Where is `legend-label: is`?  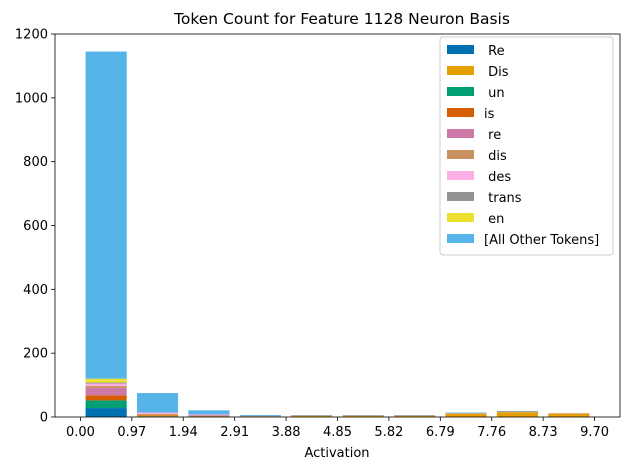
legend-label: is is located at coordinates (489, 114).